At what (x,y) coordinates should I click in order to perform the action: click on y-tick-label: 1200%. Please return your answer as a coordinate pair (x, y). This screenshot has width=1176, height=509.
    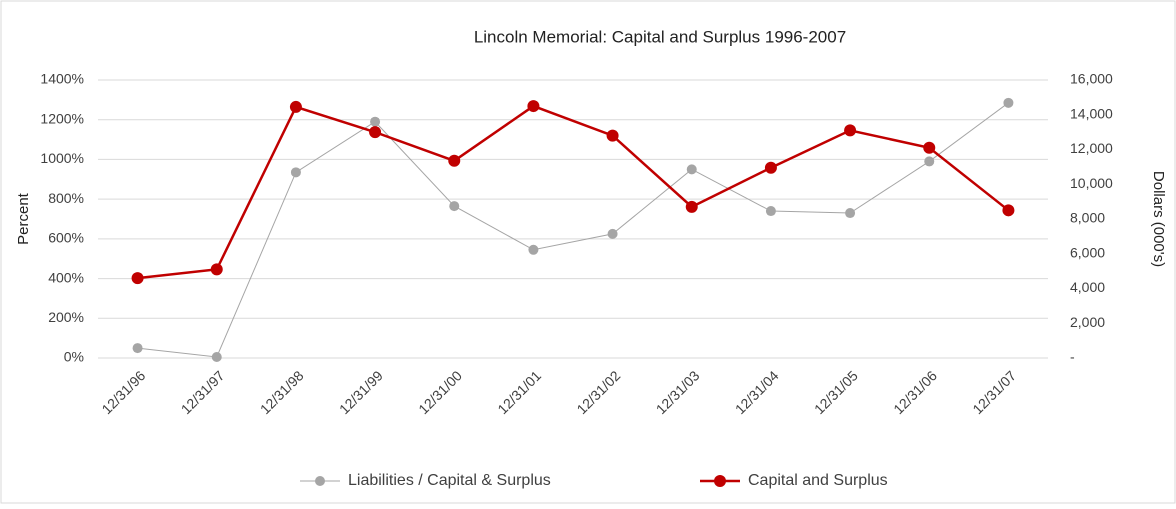
    Looking at the image, I should click on (62, 118).